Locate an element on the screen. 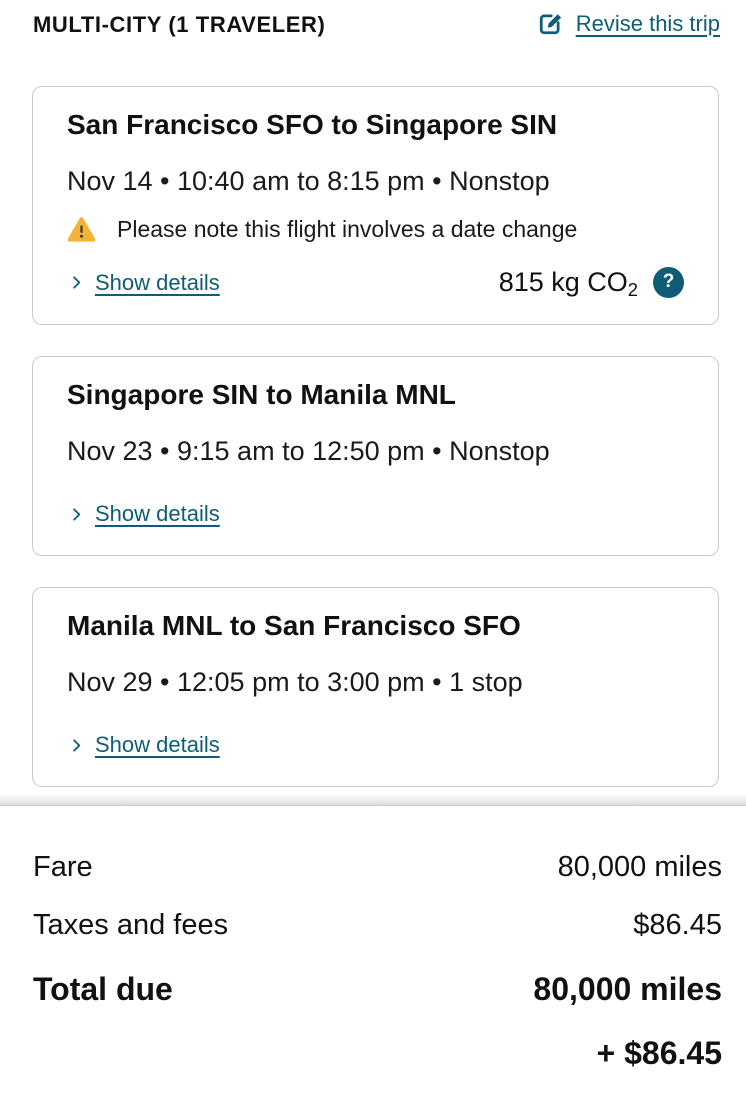 The height and width of the screenshot is (1104, 746). co2-emissions: 815 kg CO2 ? is located at coordinates (591, 284).